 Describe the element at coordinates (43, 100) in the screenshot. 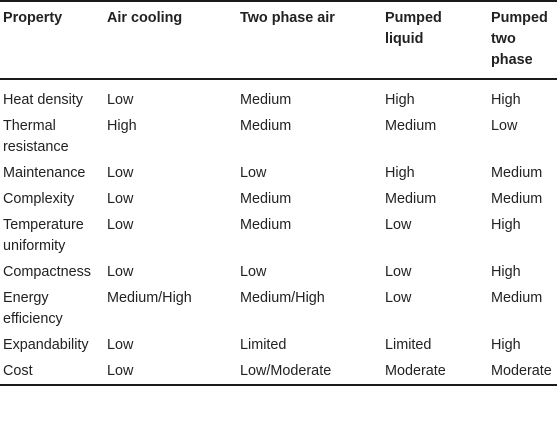

I see `row-label: Heat density` at that location.